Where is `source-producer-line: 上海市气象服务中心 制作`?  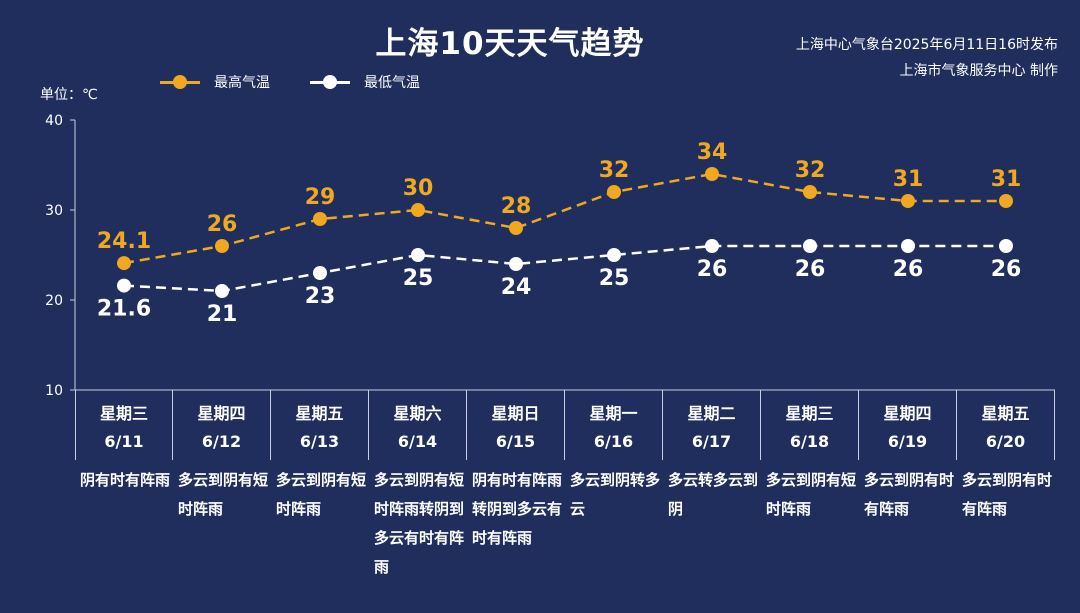 source-producer-line: 上海市气象服务中心 制作 is located at coordinates (978, 71).